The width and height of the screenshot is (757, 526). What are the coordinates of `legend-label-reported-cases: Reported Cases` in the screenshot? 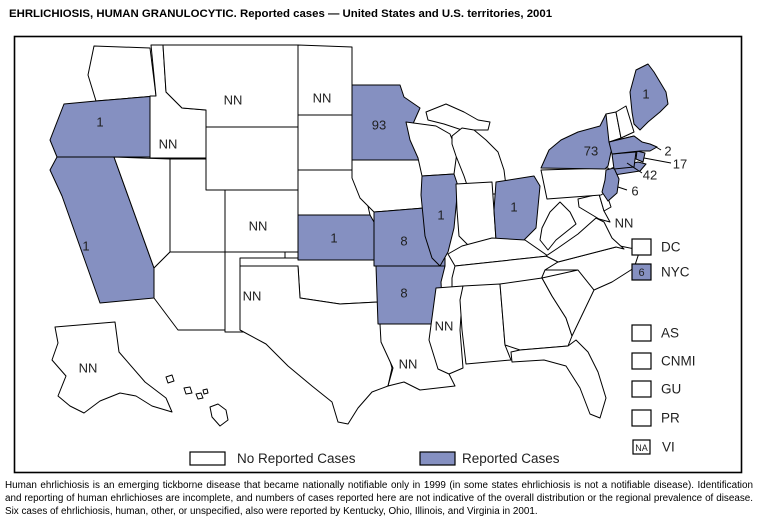 It's located at (511, 458).